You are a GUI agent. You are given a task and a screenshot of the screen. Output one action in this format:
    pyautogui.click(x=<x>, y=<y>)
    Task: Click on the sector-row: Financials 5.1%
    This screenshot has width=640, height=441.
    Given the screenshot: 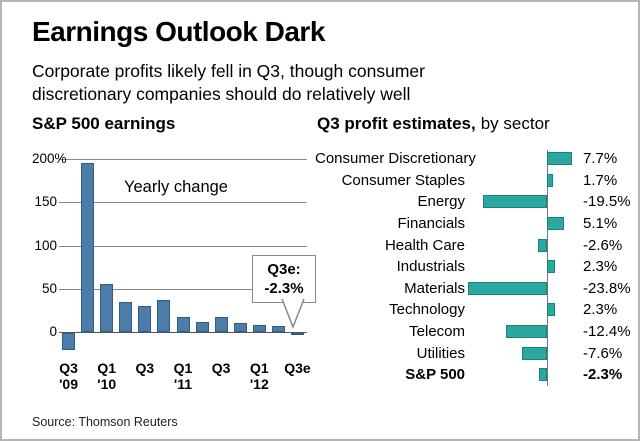 What is the action you would take?
    pyautogui.click(x=476, y=224)
    